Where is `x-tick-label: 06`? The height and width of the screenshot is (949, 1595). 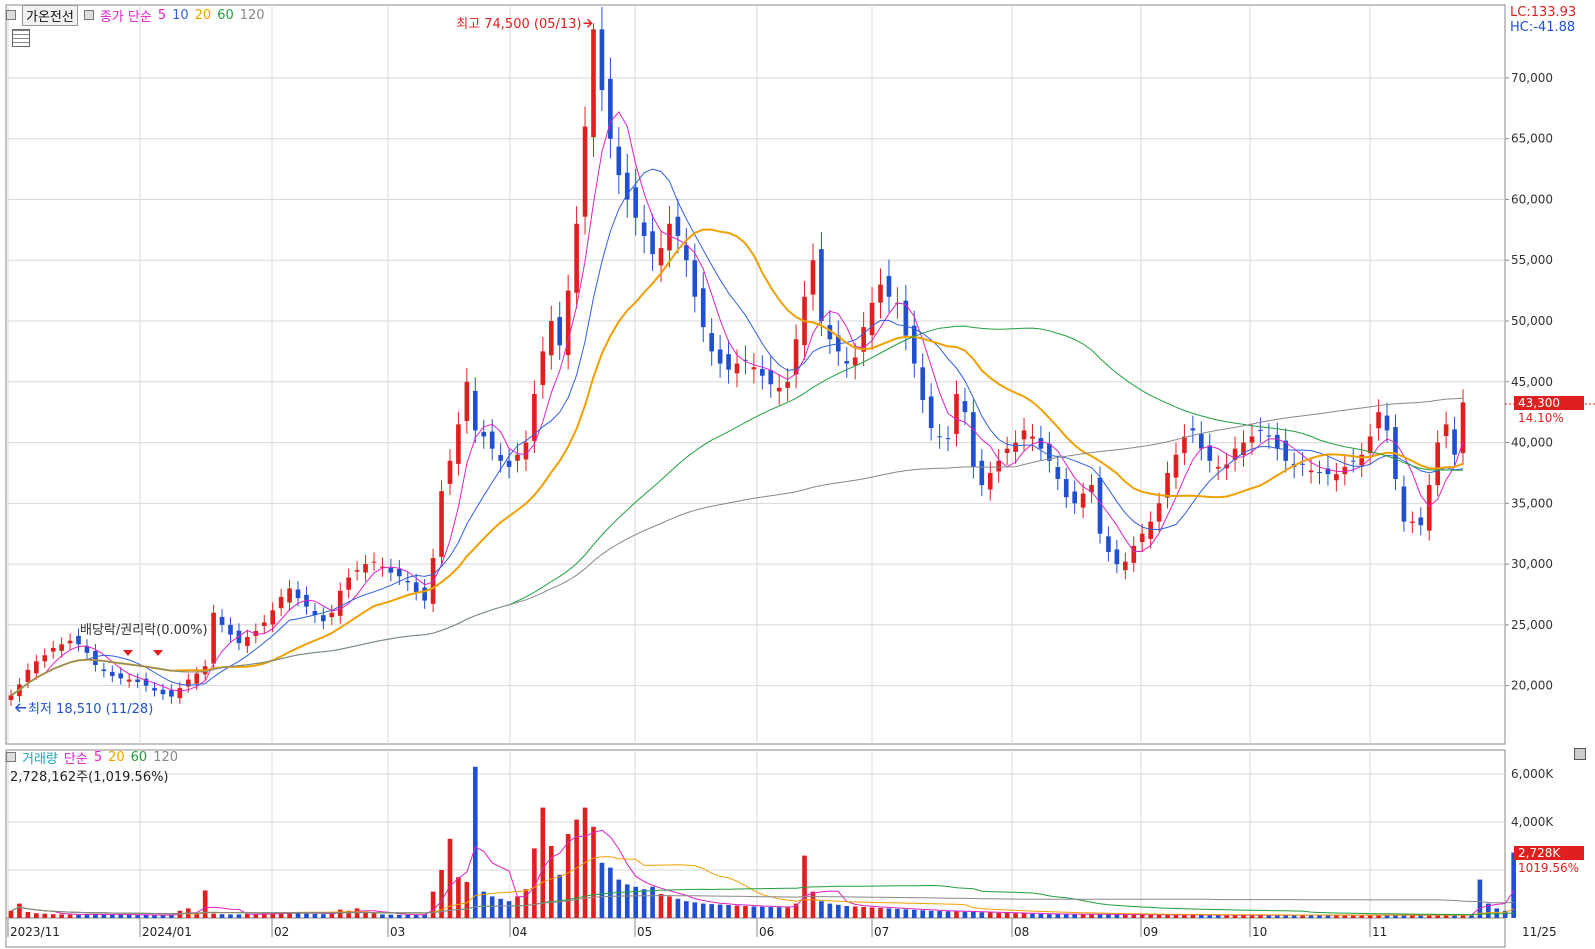
x-tick-label: 06 is located at coordinates (766, 932).